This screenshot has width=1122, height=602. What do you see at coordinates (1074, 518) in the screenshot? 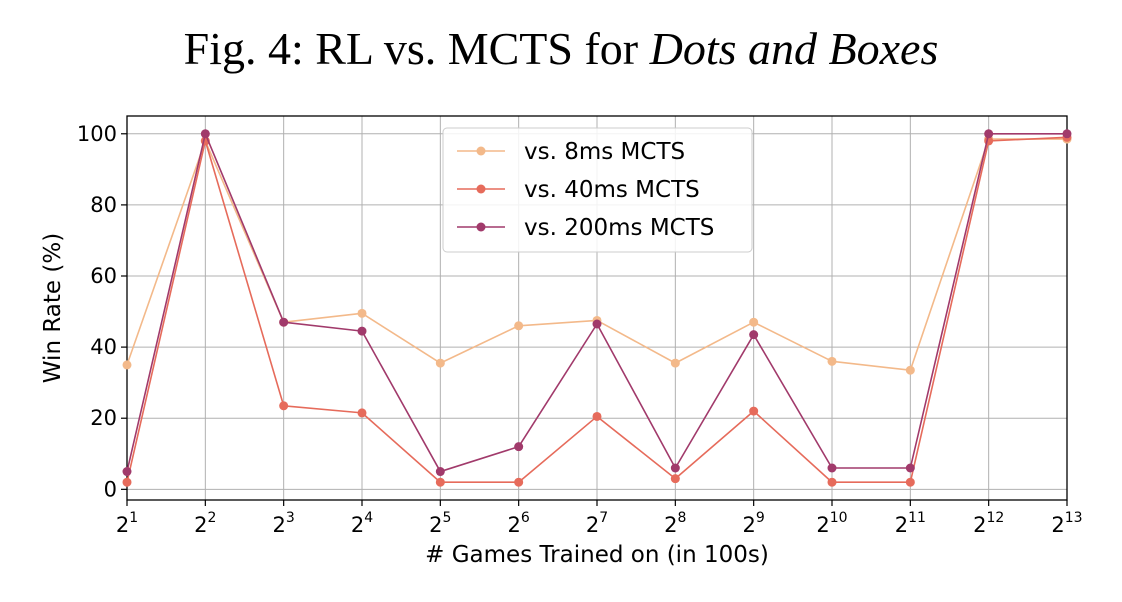
I see `x-tick-label-exponent: 13` at bounding box center [1074, 518].